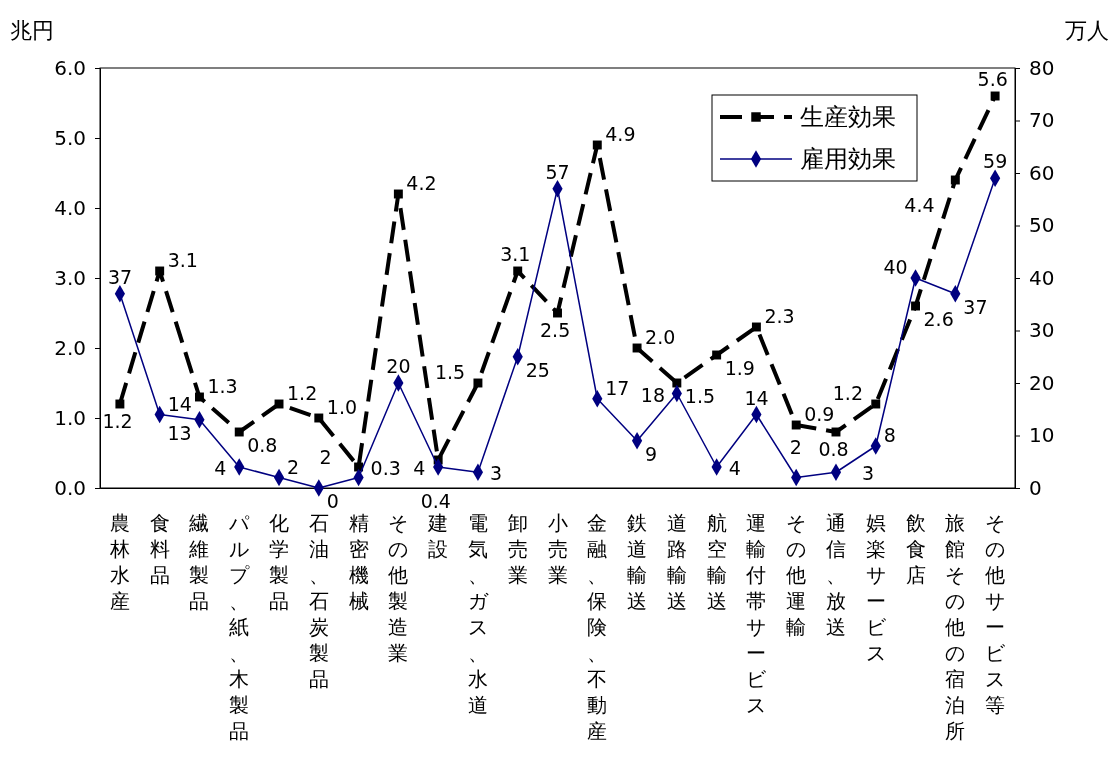 Image resolution: width=1119 pixels, height=779 pixels. What do you see at coordinates (70, 487) in the screenshot?
I see `y-tick-label: 0.0` at bounding box center [70, 487].